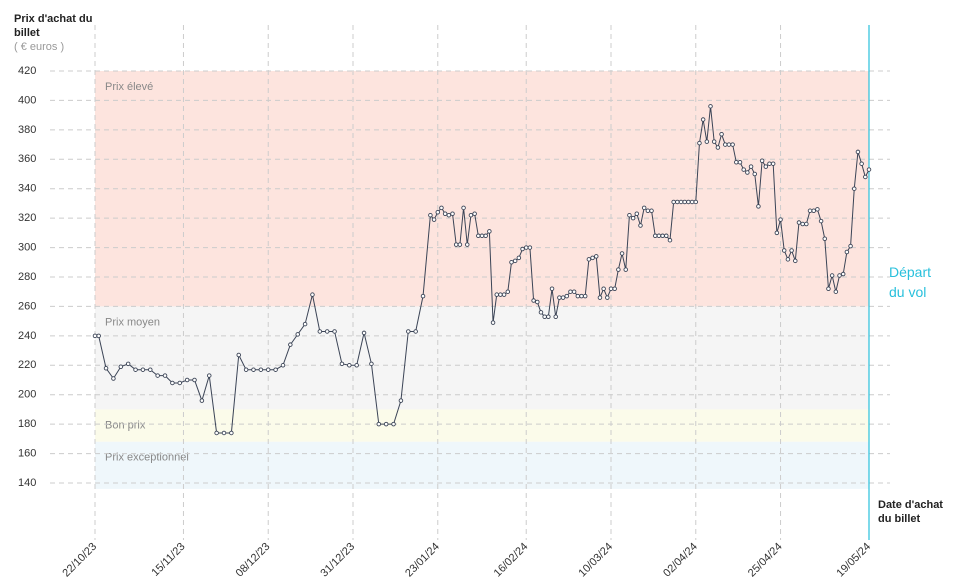  What do you see at coordinates (129, 87) in the screenshot?
I see `zone-label: Prix élevé` at bounding box center [129, 87].